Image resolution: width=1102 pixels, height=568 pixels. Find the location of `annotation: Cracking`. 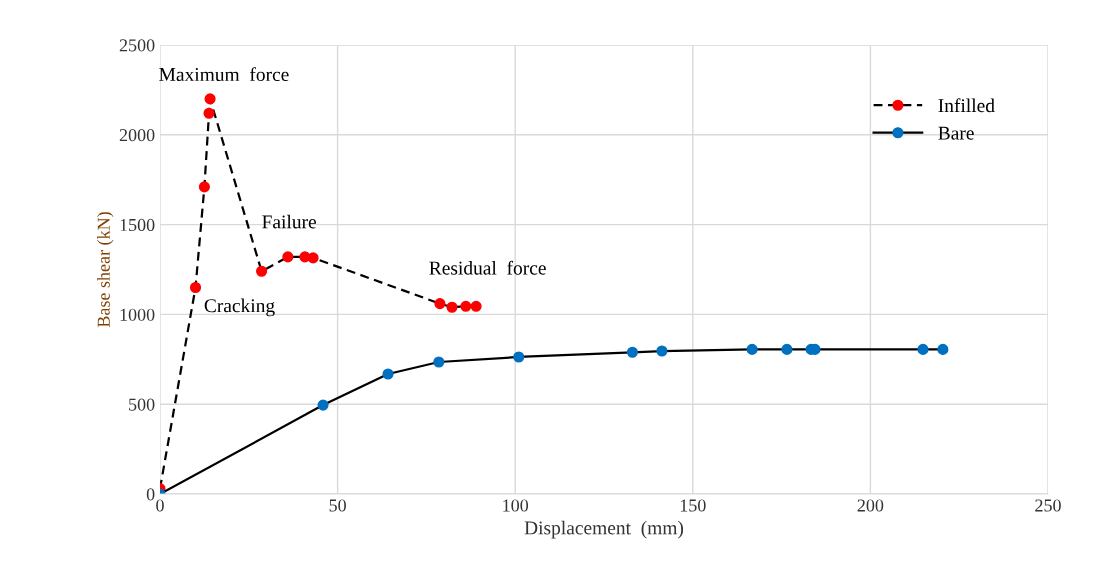

annotation: Cracking is located at coordinates (239, 307).